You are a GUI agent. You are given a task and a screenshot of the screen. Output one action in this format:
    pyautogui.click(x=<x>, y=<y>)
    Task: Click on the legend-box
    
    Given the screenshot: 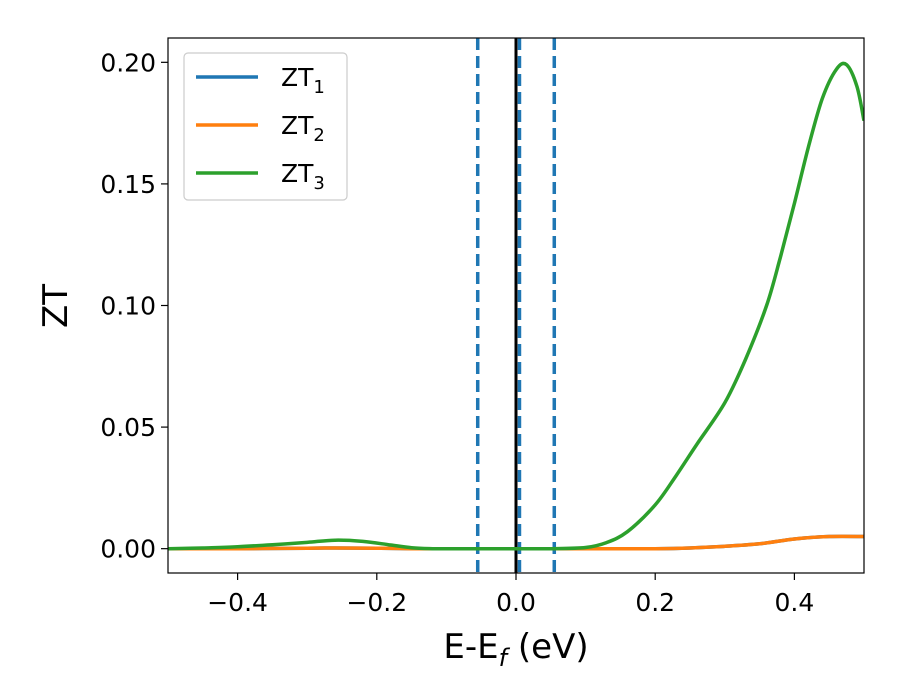 What is the action you would take?
    pyautogui.click(x=265, y=126)
    